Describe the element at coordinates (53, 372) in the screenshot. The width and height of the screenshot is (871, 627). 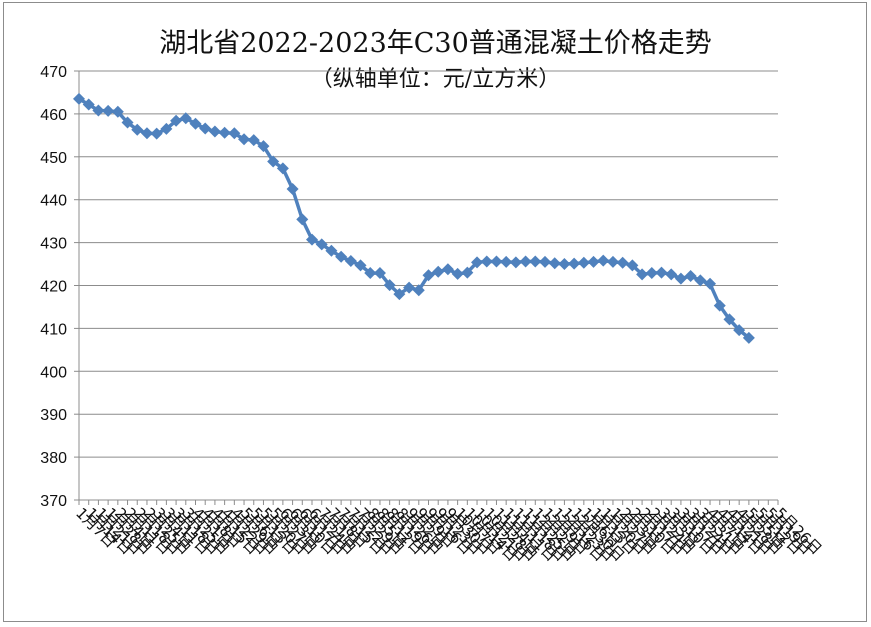
I see `y-tick-label: 400` at that location.